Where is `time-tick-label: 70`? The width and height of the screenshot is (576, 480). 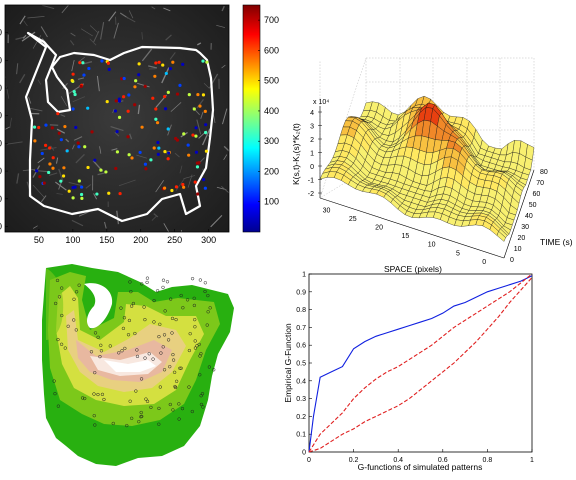
time-tick-label: 70 is located at coordinates (540, 183).